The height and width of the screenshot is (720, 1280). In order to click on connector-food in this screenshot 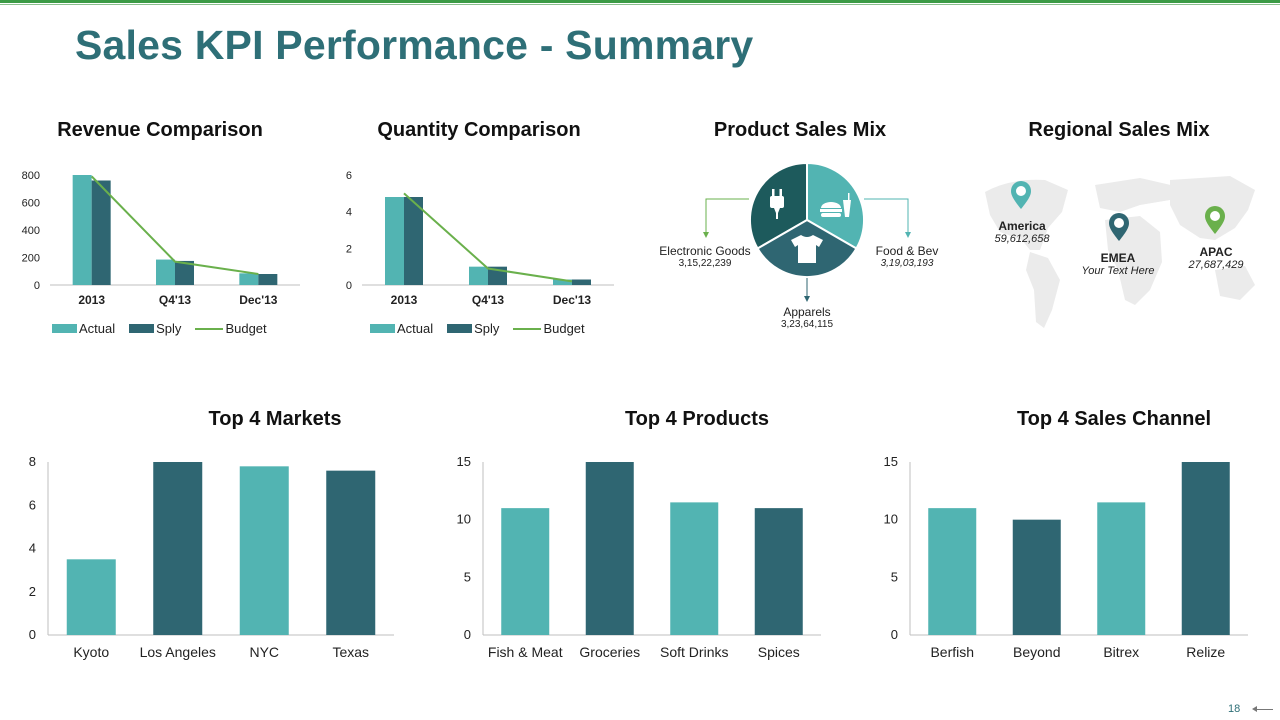, I will do `click(886, 216)`.